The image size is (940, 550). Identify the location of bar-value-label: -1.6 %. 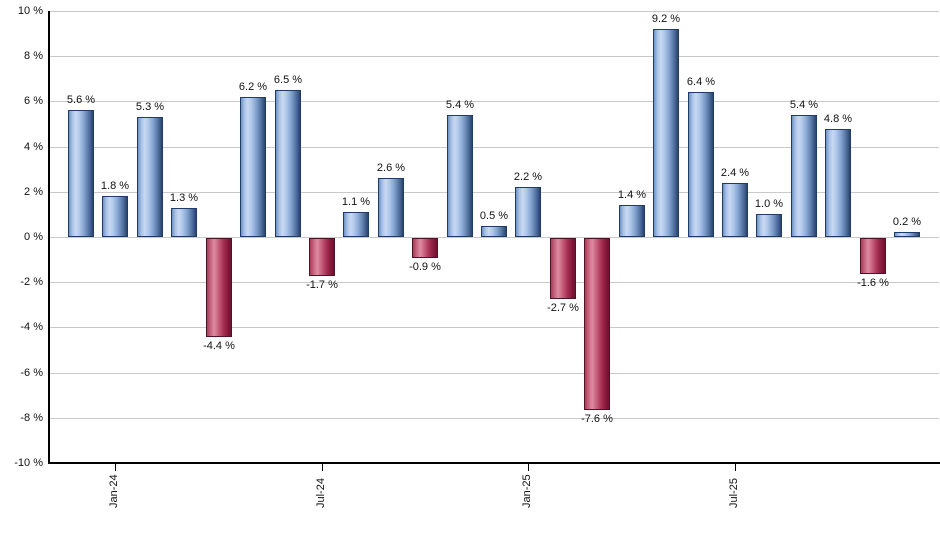
(873, 283).